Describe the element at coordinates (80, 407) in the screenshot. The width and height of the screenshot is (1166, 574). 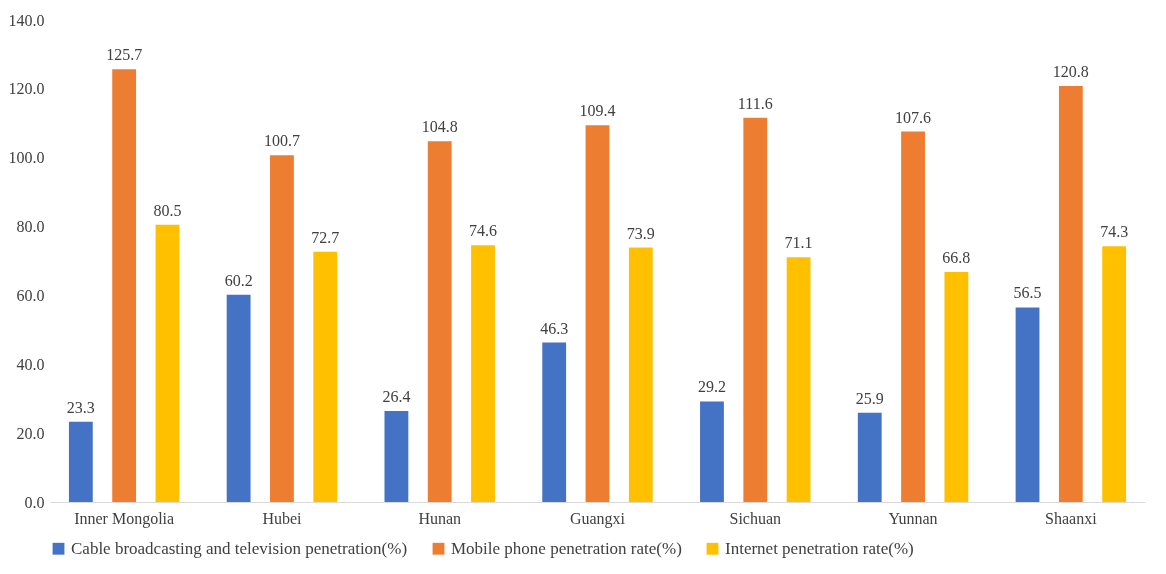
I see `data-label: 23.3` at that location.